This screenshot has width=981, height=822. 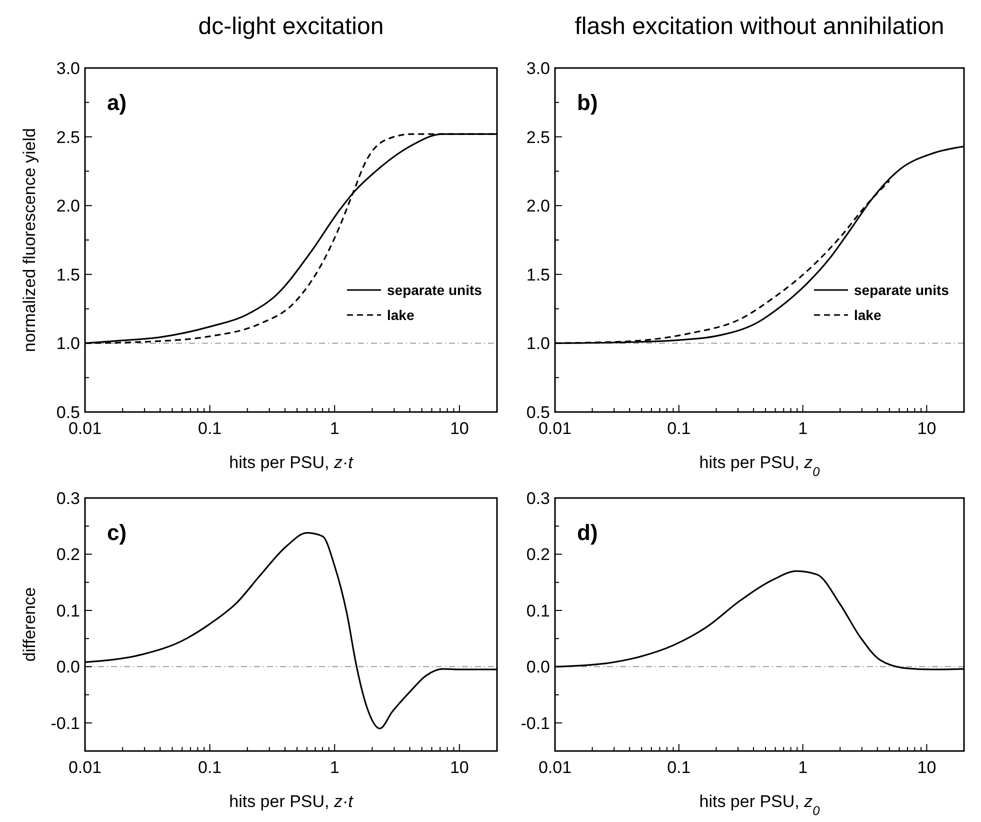 I want to click on chart-title: flash excitation without annihilation, so click(x=759, y=26).